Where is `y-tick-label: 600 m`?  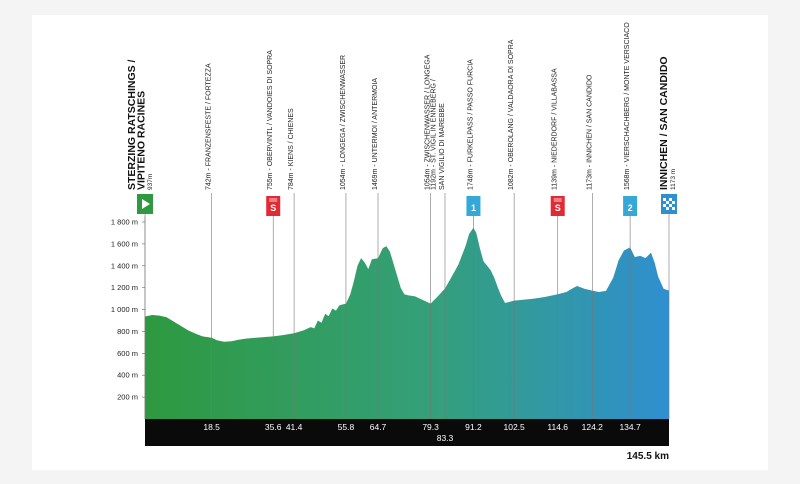
y-tick-label: 600 m is located at coordinates (127, 353).